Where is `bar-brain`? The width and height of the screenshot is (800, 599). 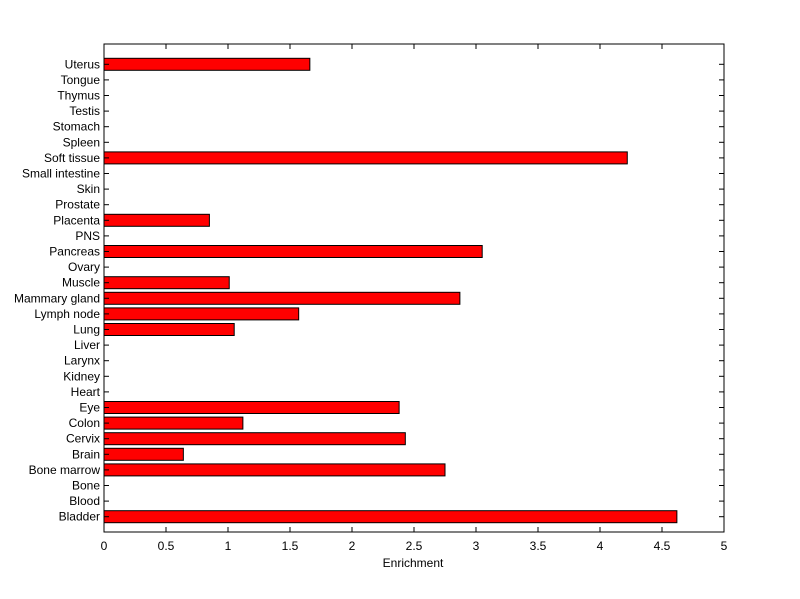
bar-brain is located at coordinates (143, 454).